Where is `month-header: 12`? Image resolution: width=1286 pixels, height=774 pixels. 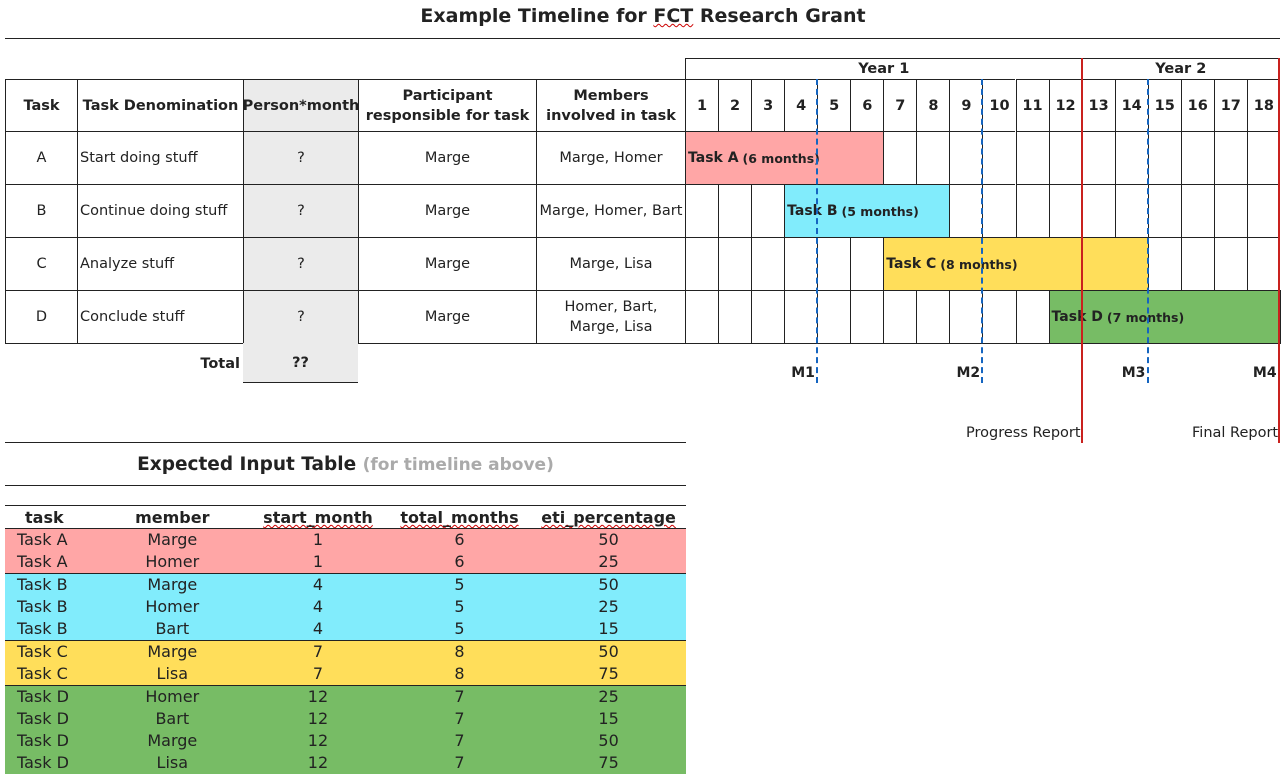 month-header: 12 is located at coordinates (1065, 105).